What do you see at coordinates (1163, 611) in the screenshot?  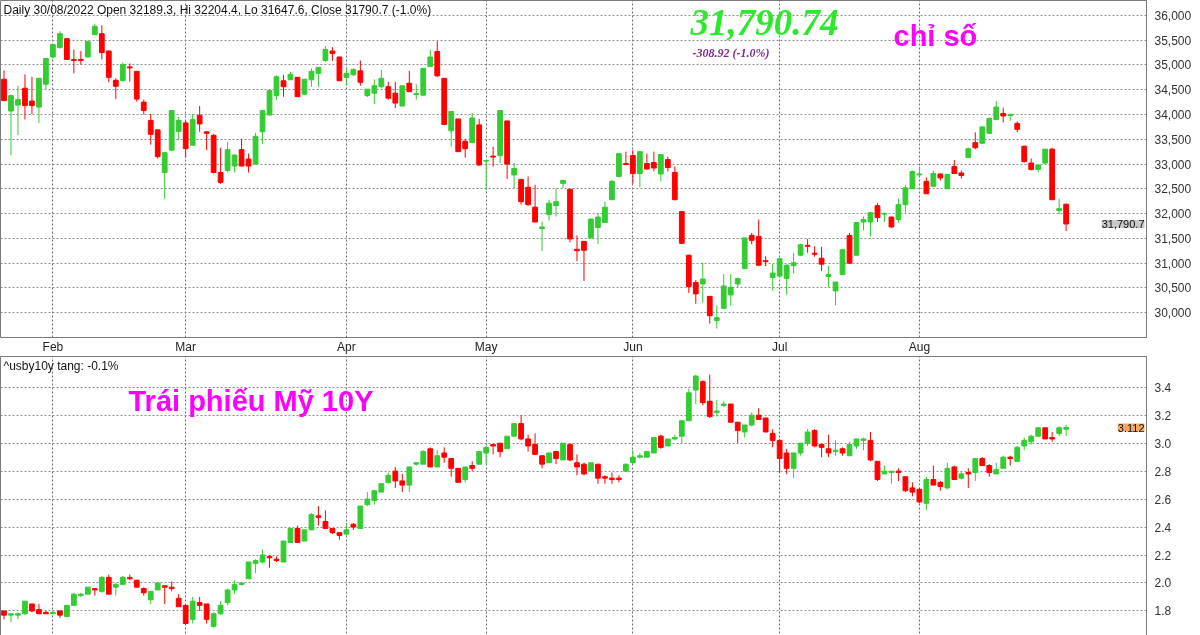 I see `y-tick-label: 1.8` at bounding box center [1163, 611].